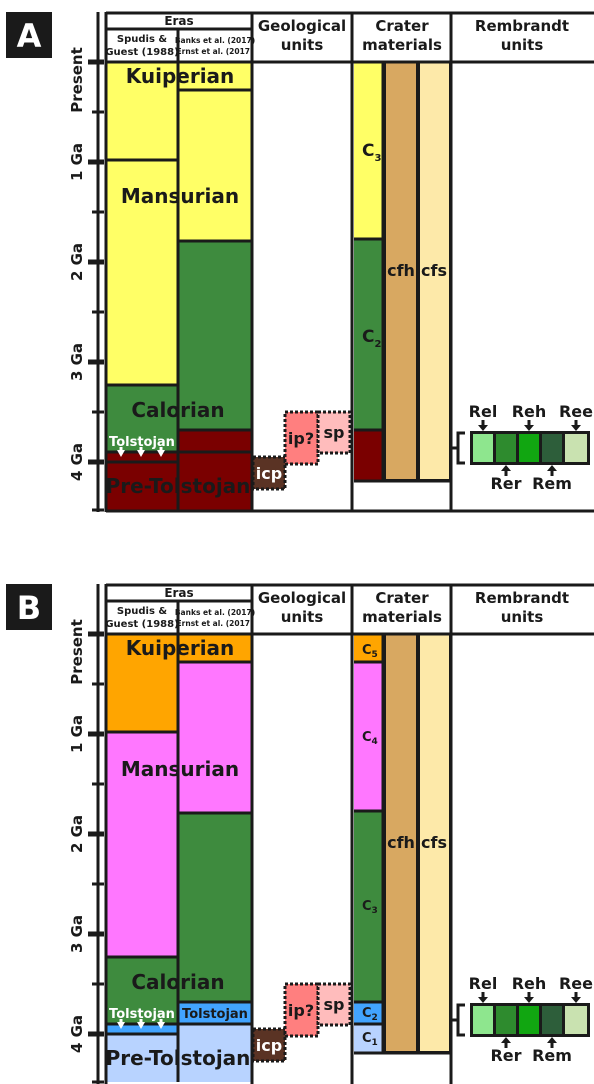 This screenshot has width=594, height=1084. I want to click on era-kuiperian-b, so click(215, 648).